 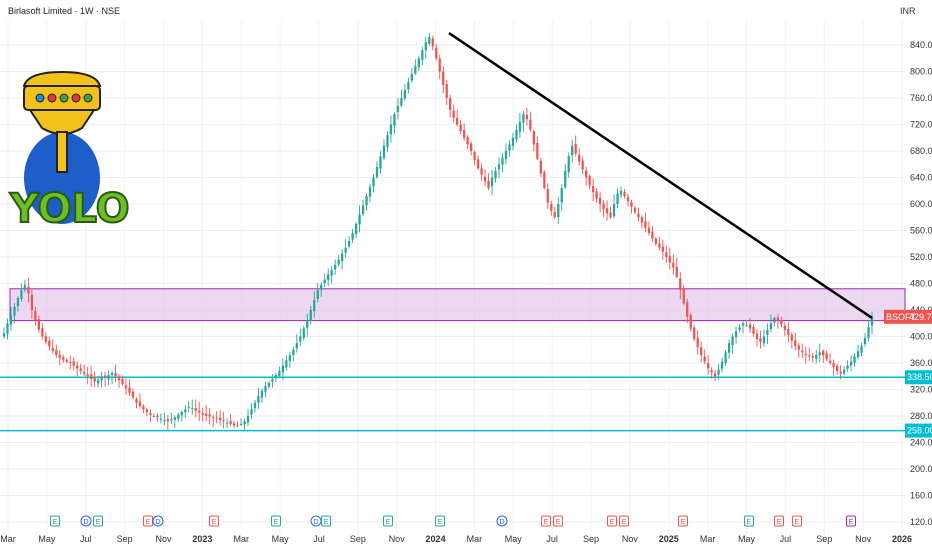 I want to click on symbol-label: BSOFT, so click(x=901, y=317).